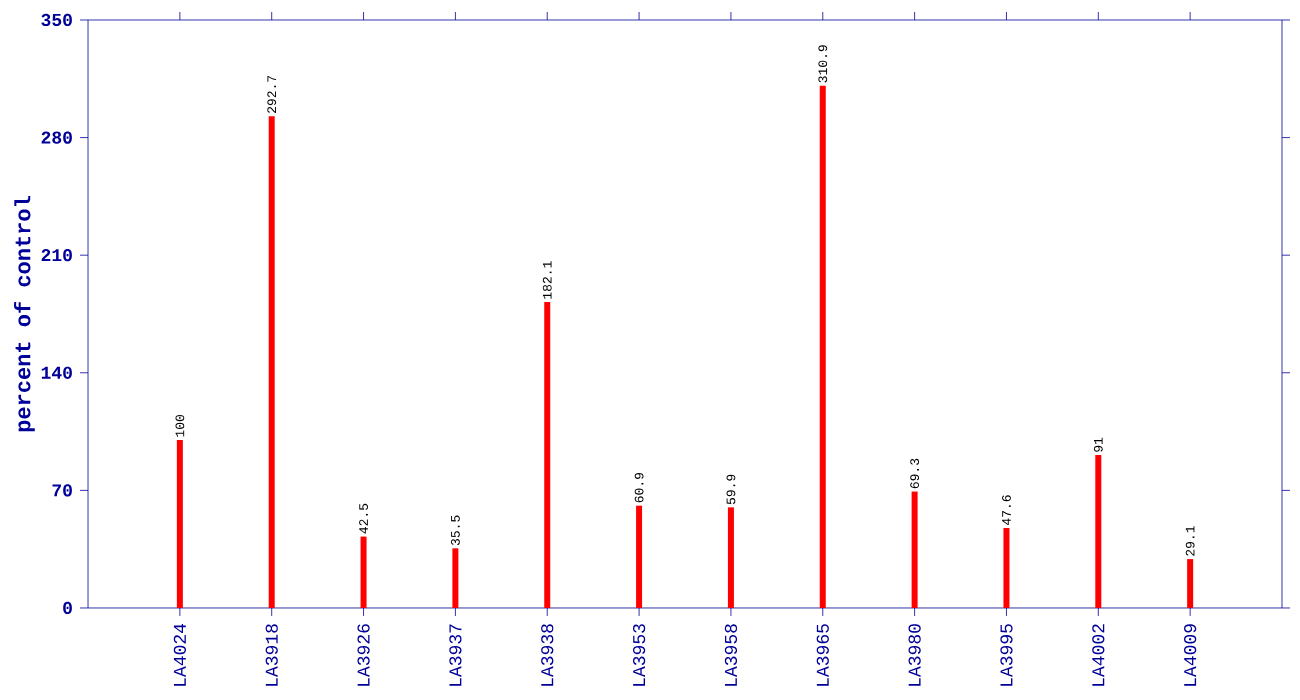 The width and height of the screenshot is (1300, 700). What do you see at coordinates (56, 255) in the screenshot?
I see `y-tick-label: 210` at bounding box center [56, 255].